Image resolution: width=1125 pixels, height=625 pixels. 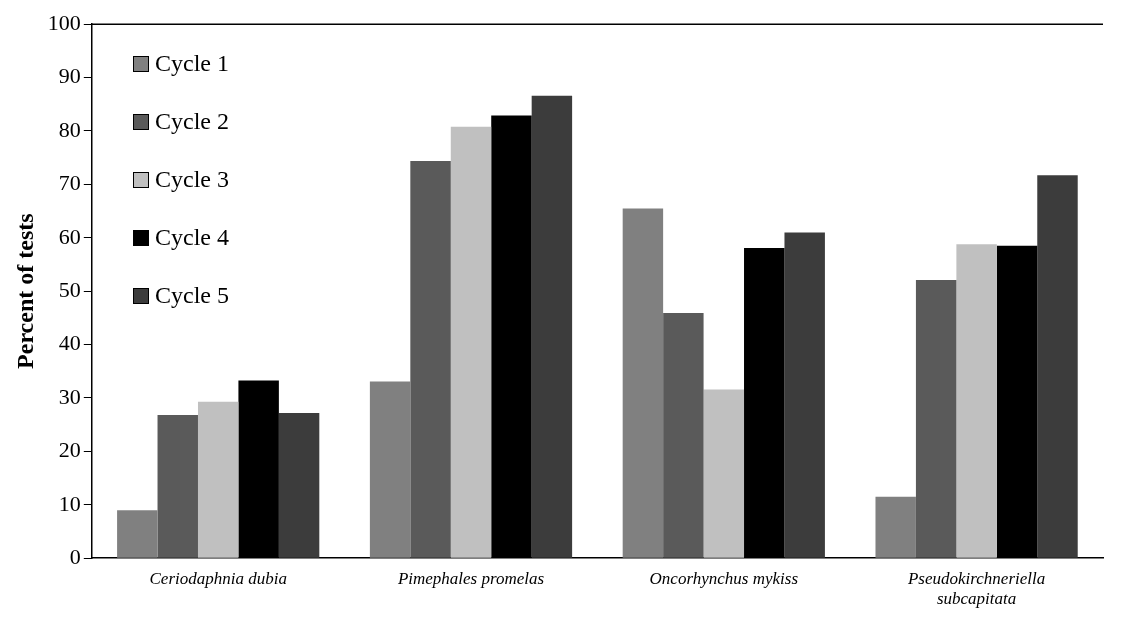 I want to click on y-tick-label: 20, so click(x=69, y=450).